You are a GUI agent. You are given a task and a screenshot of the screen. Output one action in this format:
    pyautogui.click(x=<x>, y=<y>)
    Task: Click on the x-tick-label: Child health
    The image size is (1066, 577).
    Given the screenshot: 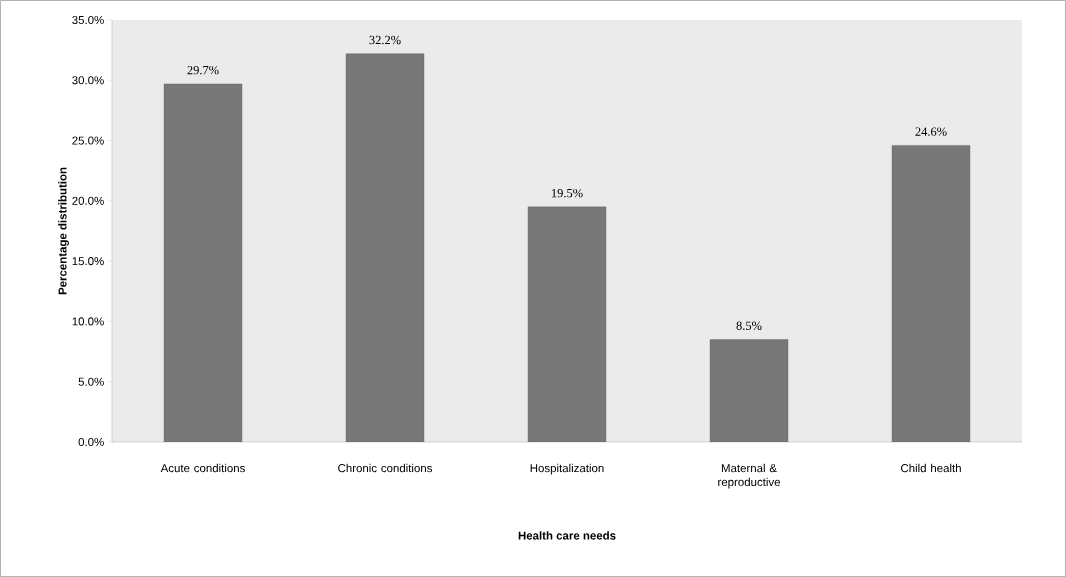 What is the action you would take?
    pyautogui.click(x=931, y=468)
    